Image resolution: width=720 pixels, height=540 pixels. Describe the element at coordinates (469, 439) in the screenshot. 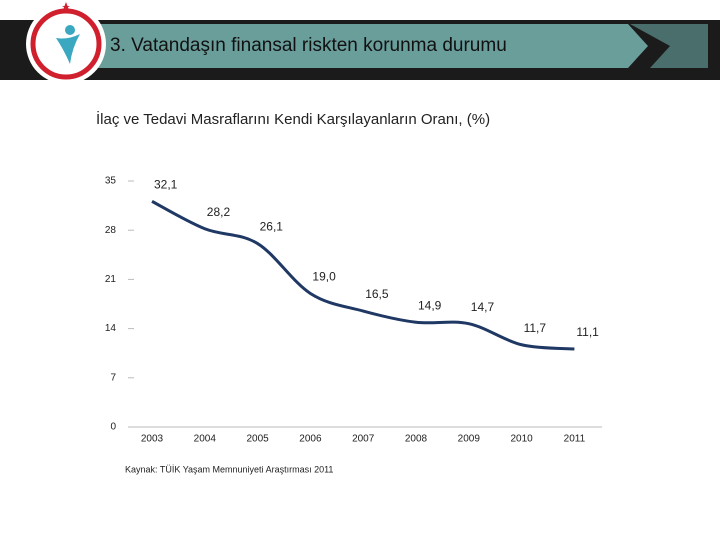

I see `x-tick-label: 2009` at that location.